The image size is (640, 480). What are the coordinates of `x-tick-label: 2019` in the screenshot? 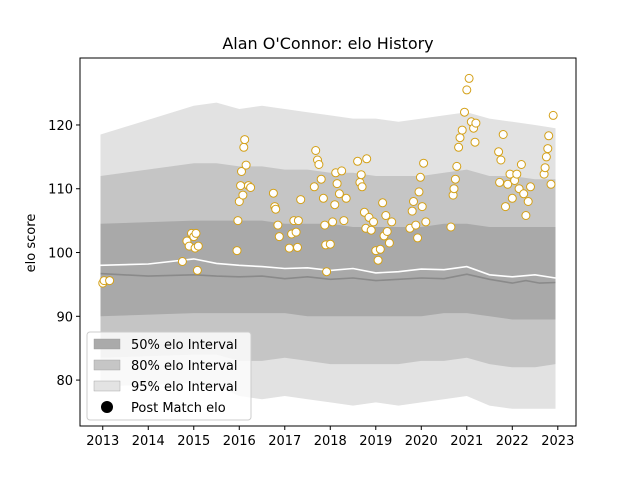 It's located at (375, 441).